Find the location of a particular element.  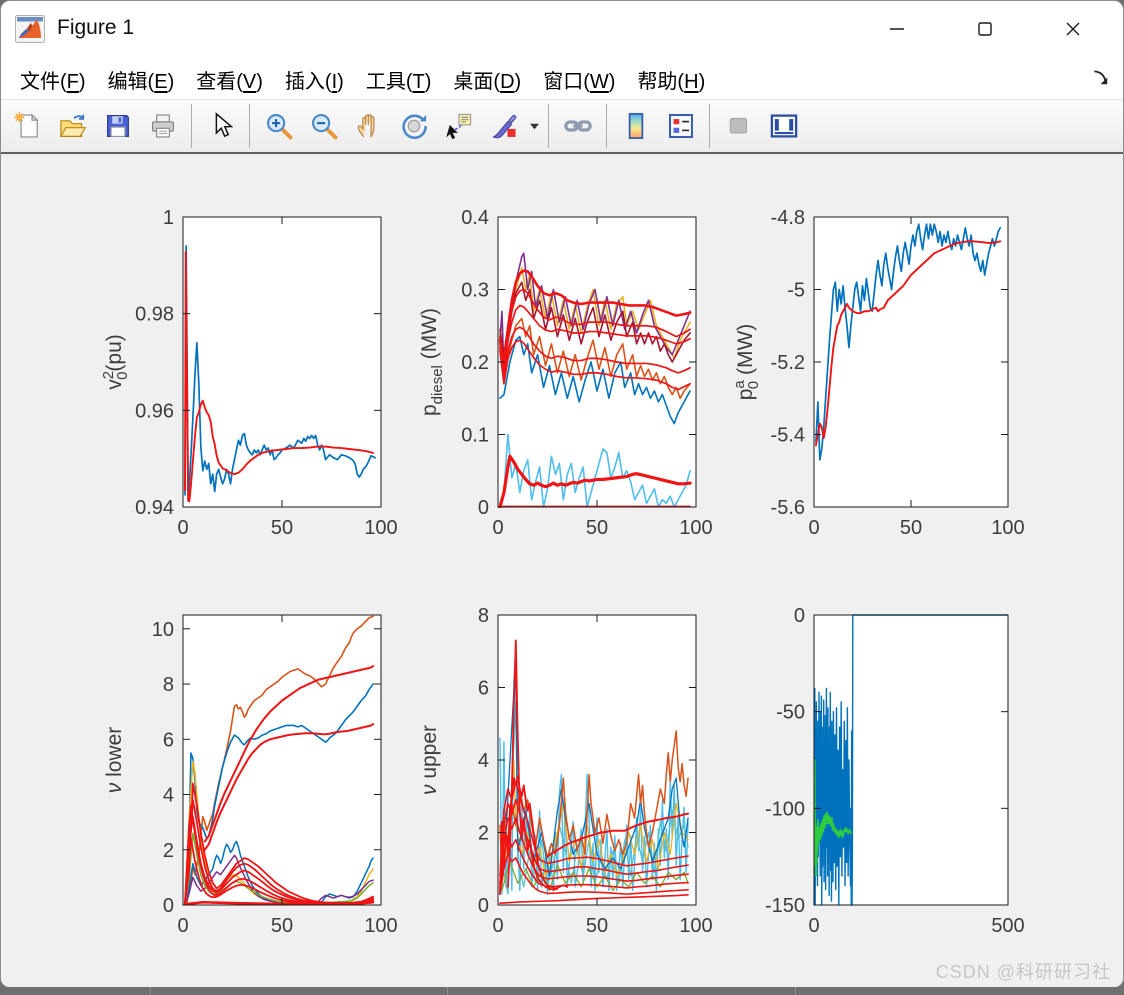

insert-legend-button is located at coordinates (680, 126).